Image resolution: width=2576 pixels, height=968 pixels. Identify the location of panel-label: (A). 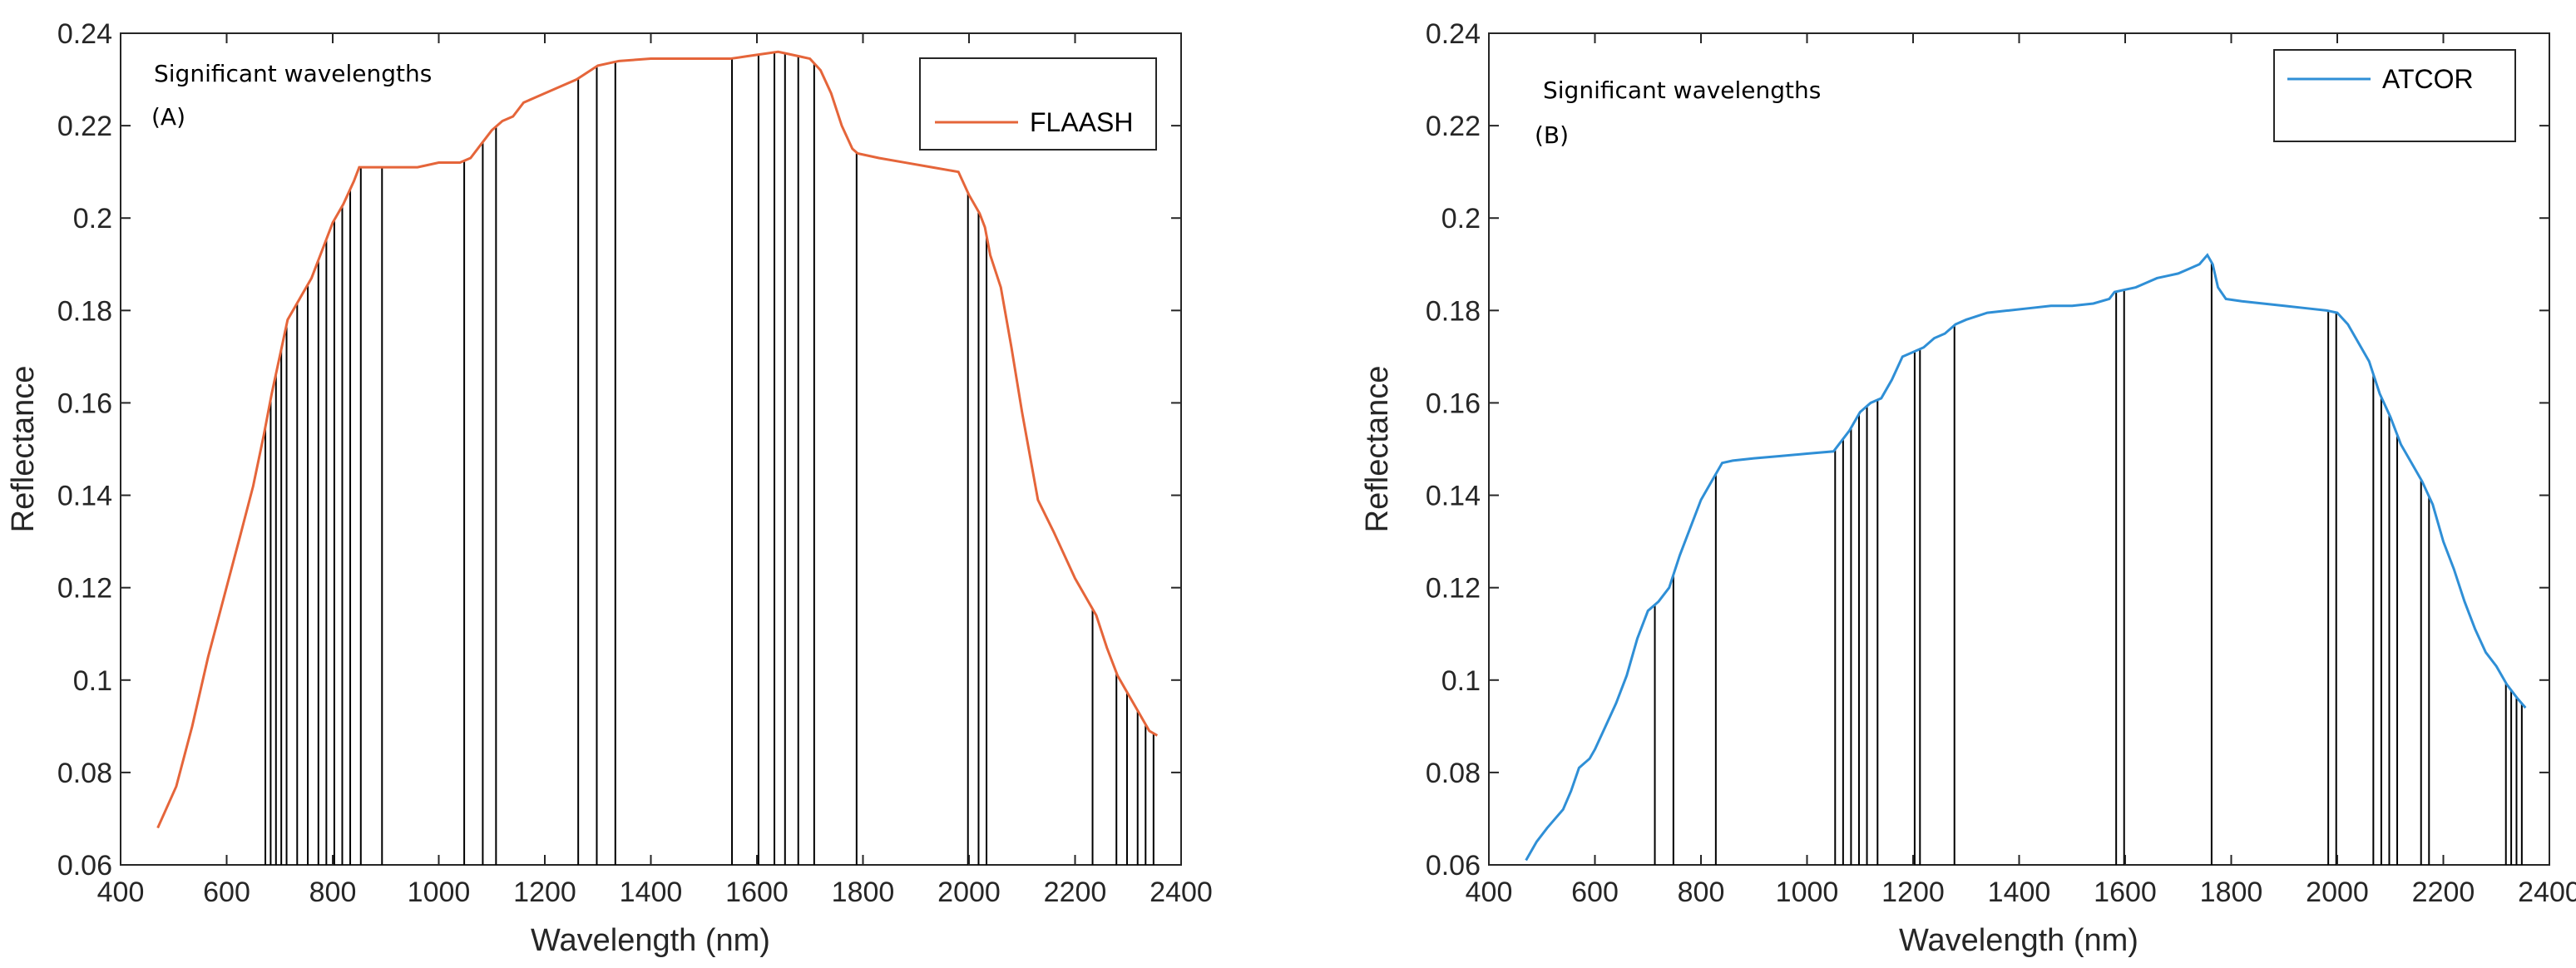
(168, 117).